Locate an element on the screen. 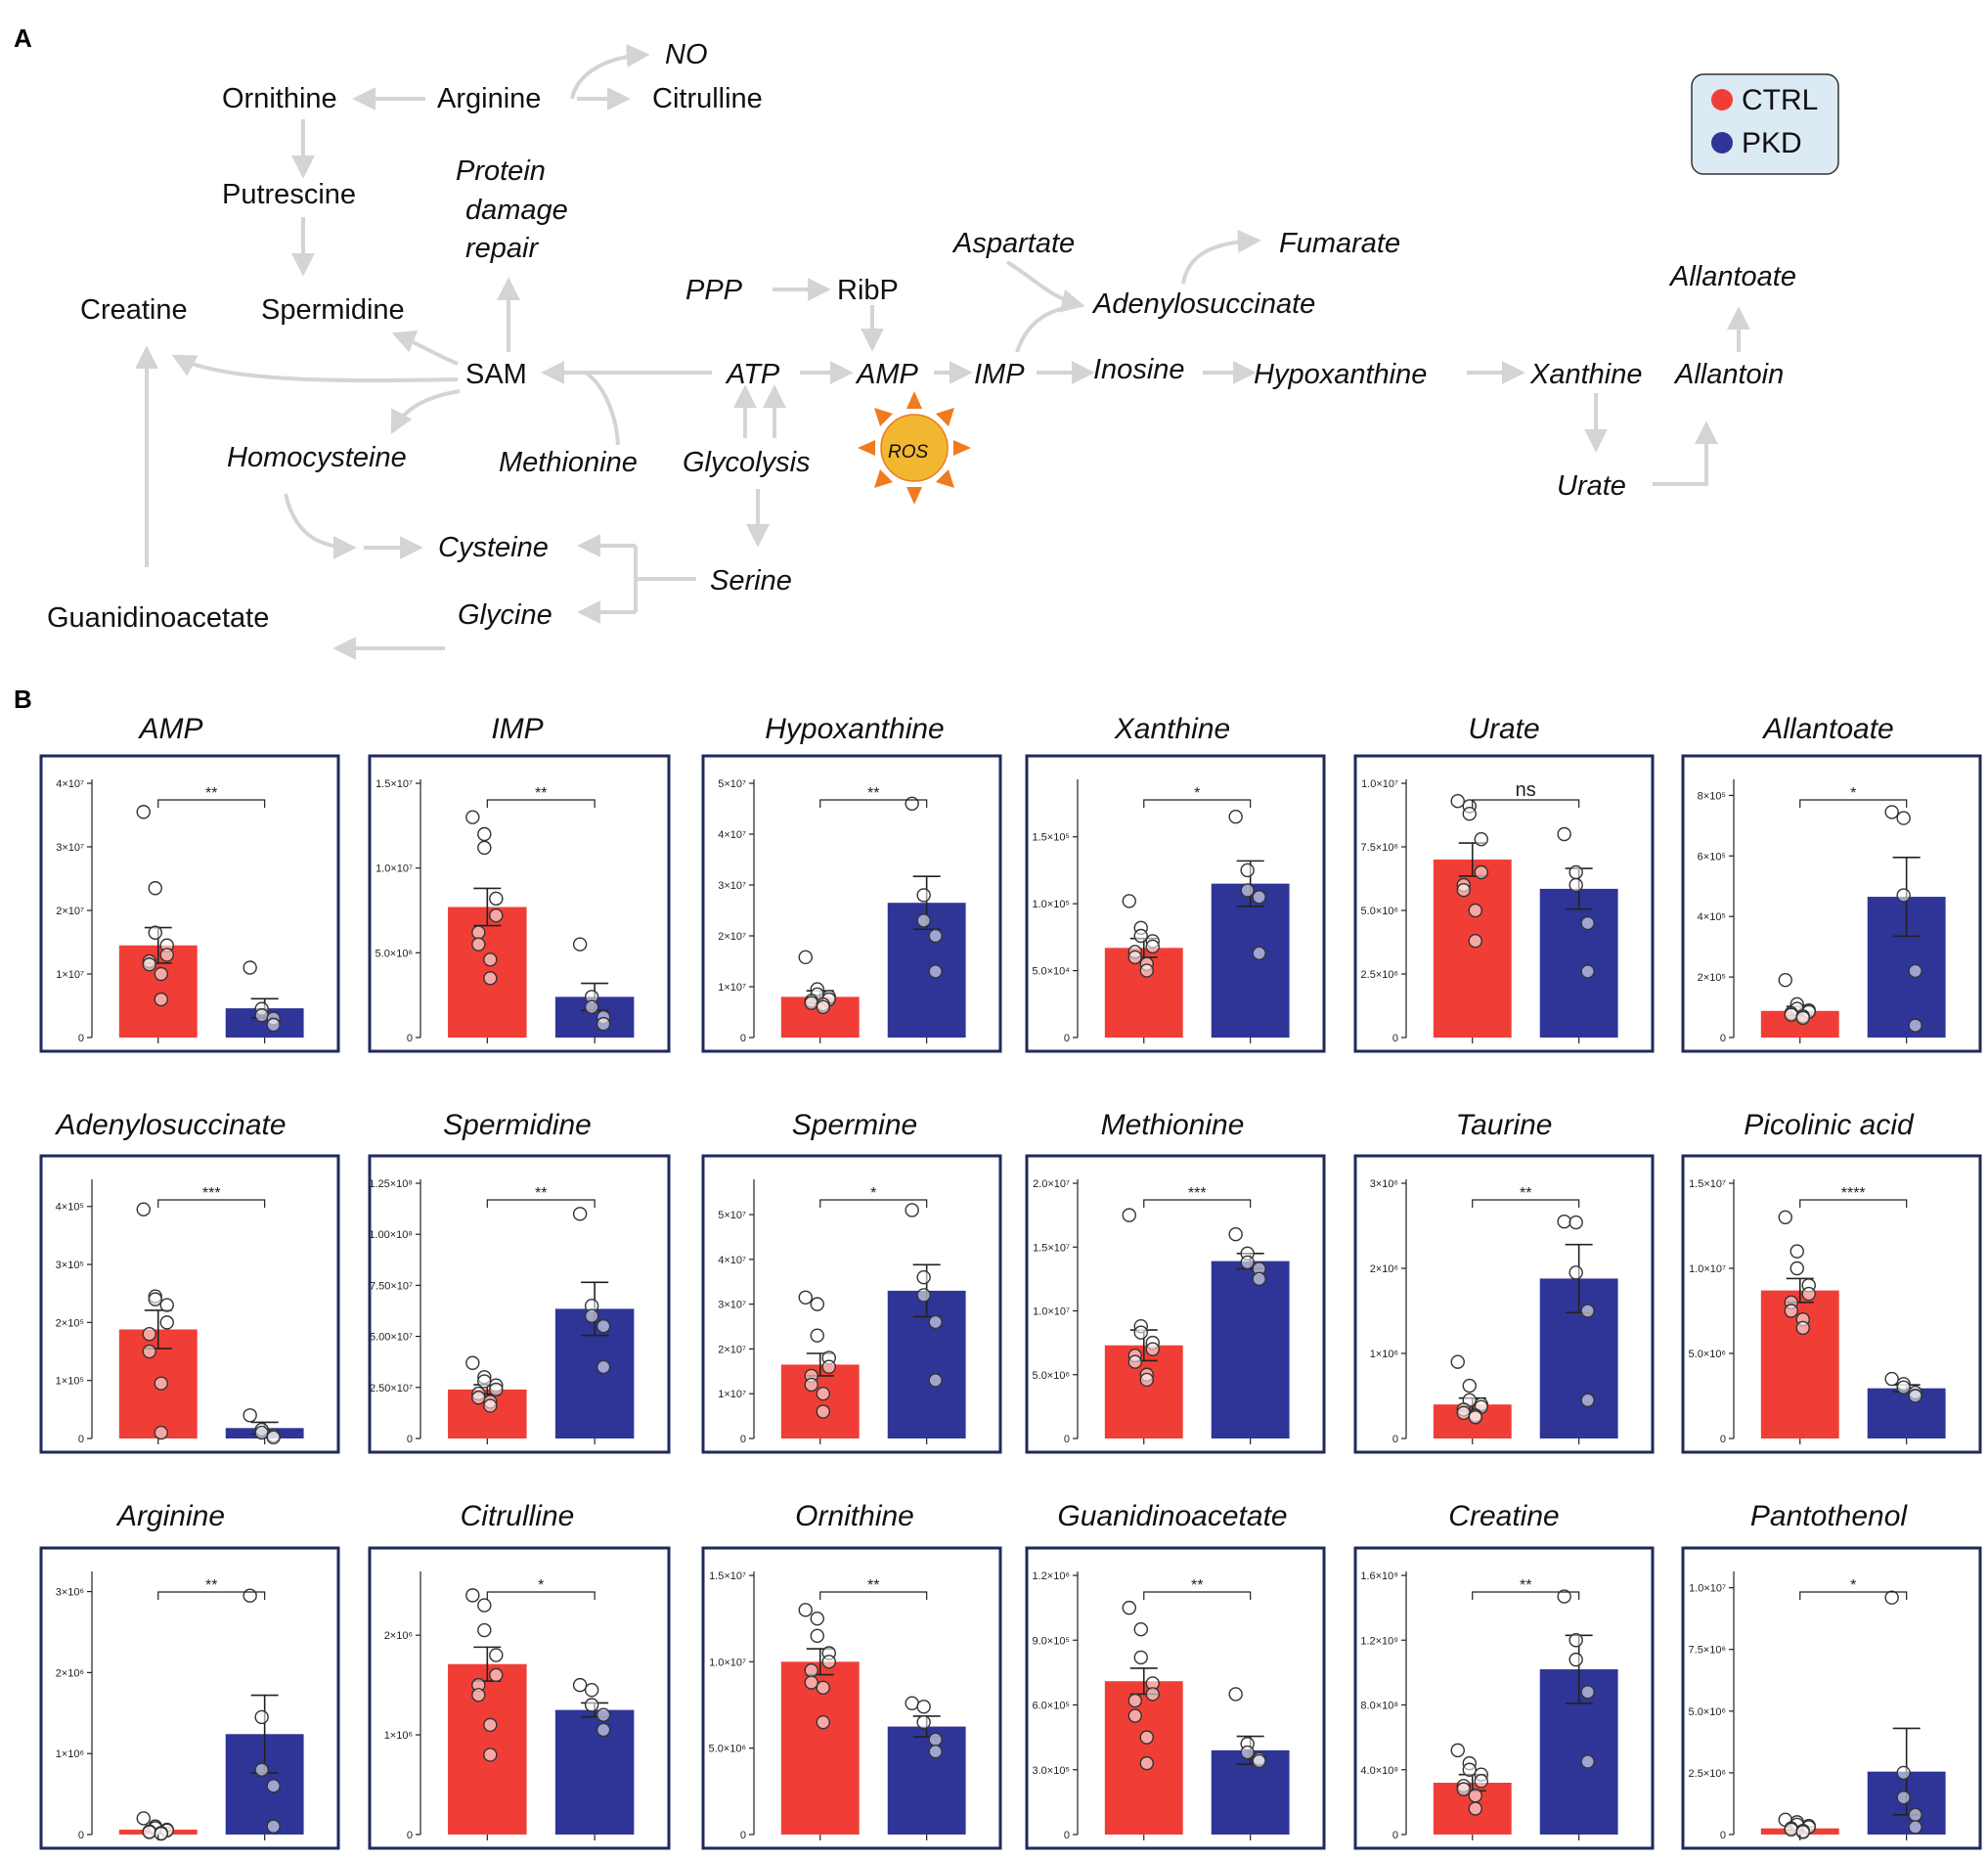  y-tick-label: 1.00×10⁸ is located at coordinates (391, 1235).